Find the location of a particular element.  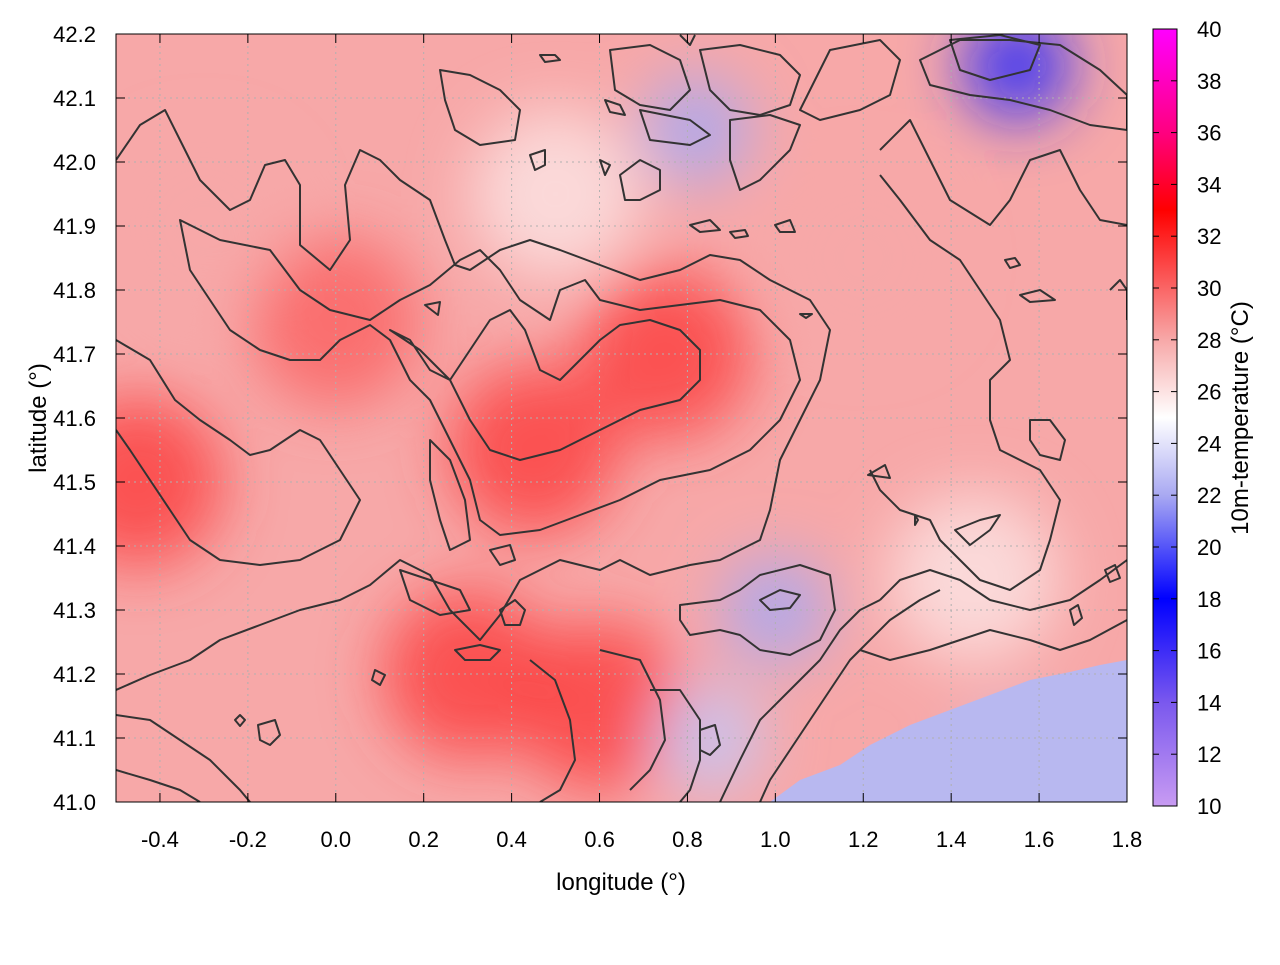

colorbar-tick-label: 20 is located at coordinates (1209, 547).